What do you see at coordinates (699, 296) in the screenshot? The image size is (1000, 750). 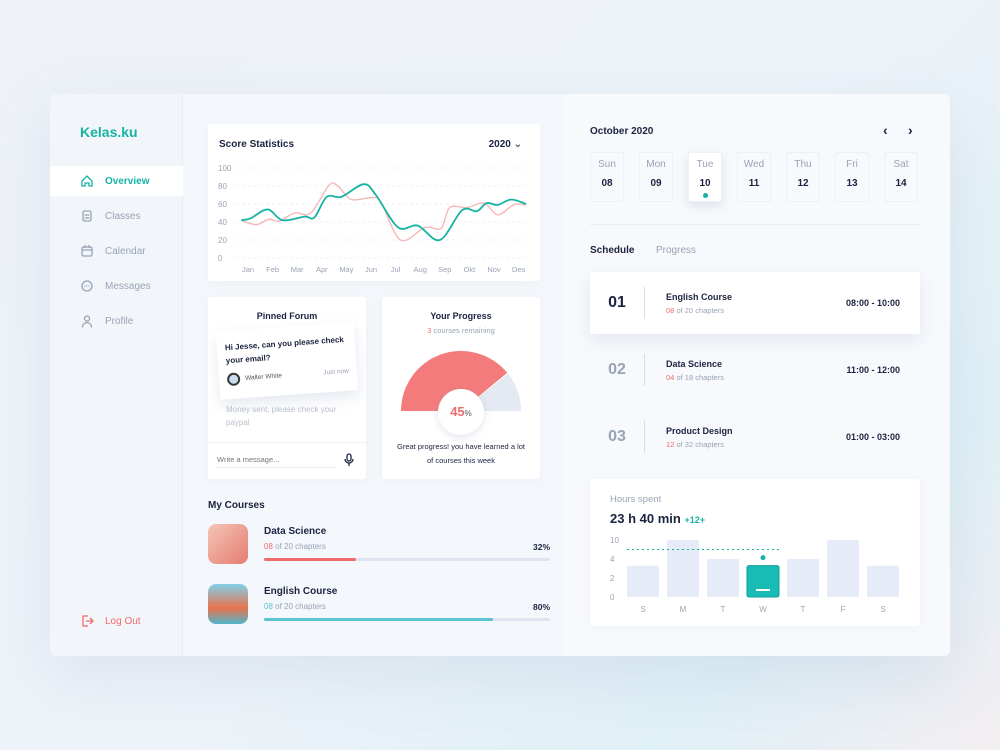 I see `schedule-title: English Course` at bounding box center [699, 296].